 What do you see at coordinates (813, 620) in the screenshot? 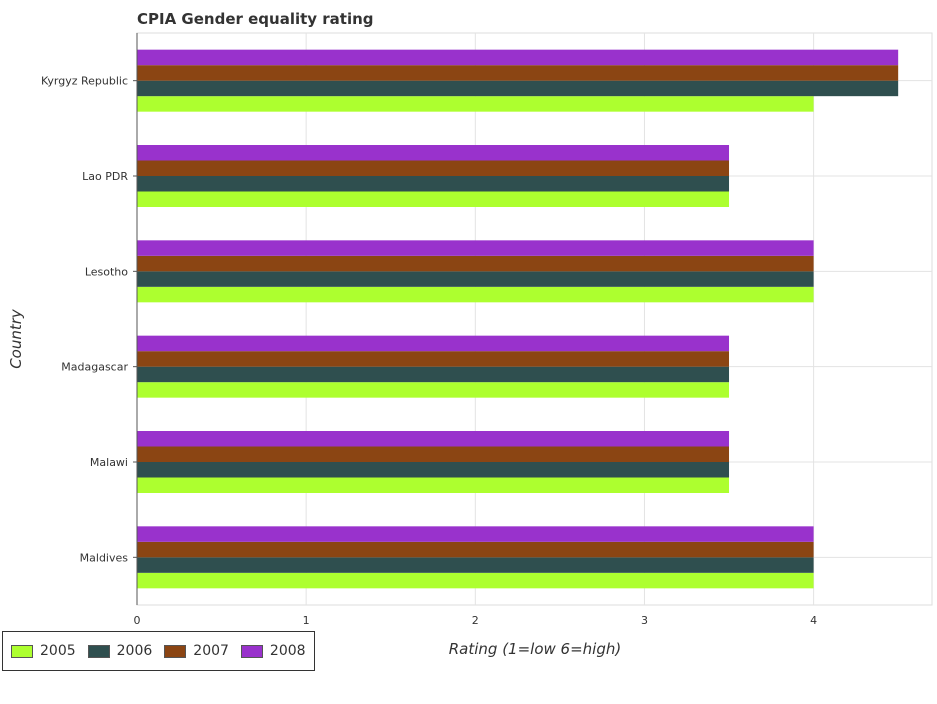
I see `x-tick-label: 4` at bounding box center [813, 620].